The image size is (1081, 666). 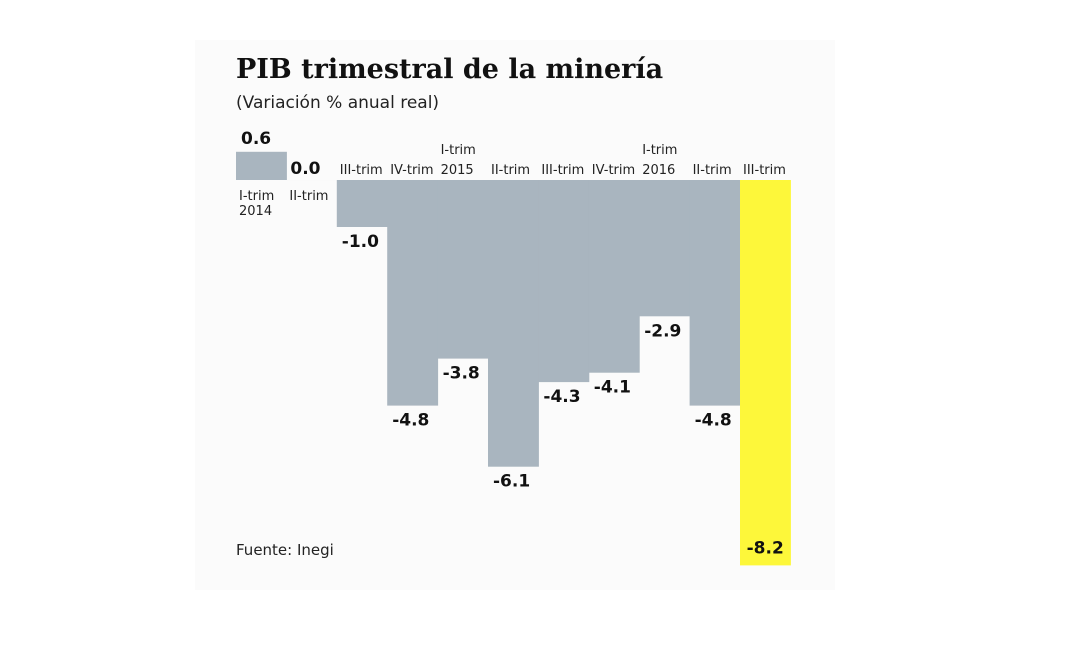 I want to click on chart-subtitle: (Variación % anual real), so click(x=337, y=103).